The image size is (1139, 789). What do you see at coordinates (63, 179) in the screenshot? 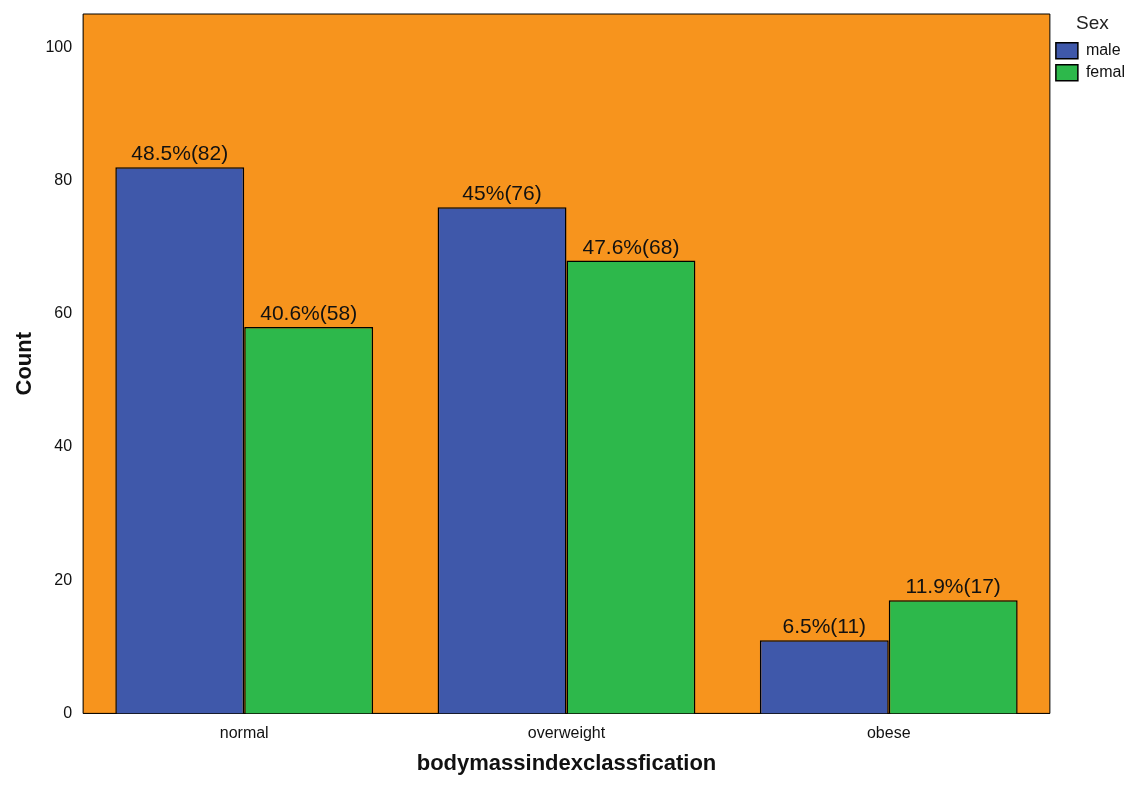
I see `y-tick-label: 80` at bounding box center [63, 179].